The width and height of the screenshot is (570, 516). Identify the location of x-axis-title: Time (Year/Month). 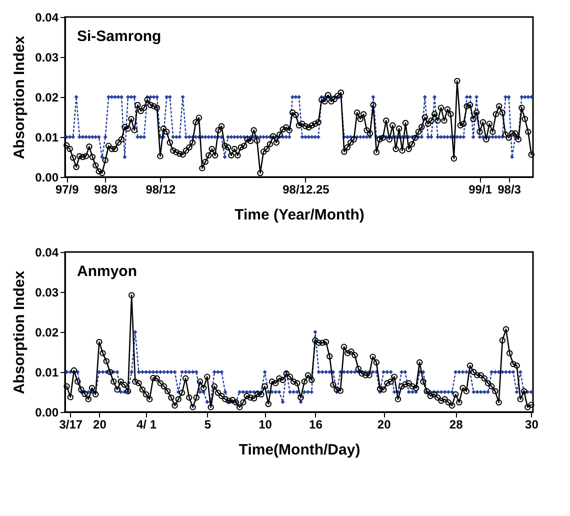
(299, 215).